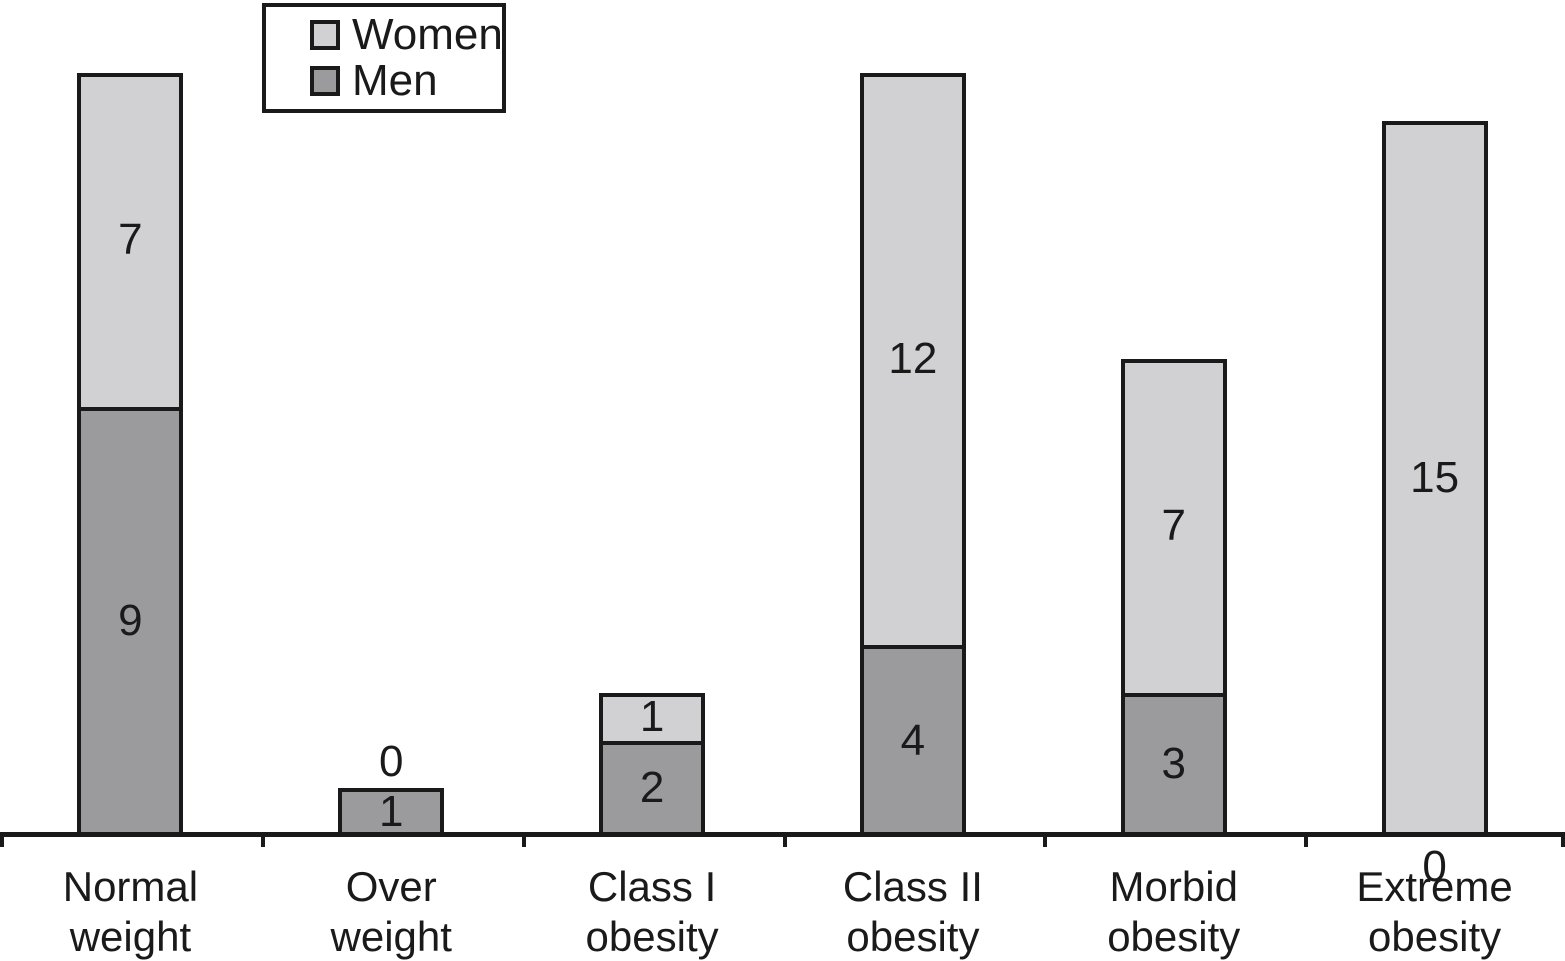 The height and width of the screenshot is (961, 1565). I want to click on category-label-morbid-obesity: Morbid obesity, so click(1174, 911).